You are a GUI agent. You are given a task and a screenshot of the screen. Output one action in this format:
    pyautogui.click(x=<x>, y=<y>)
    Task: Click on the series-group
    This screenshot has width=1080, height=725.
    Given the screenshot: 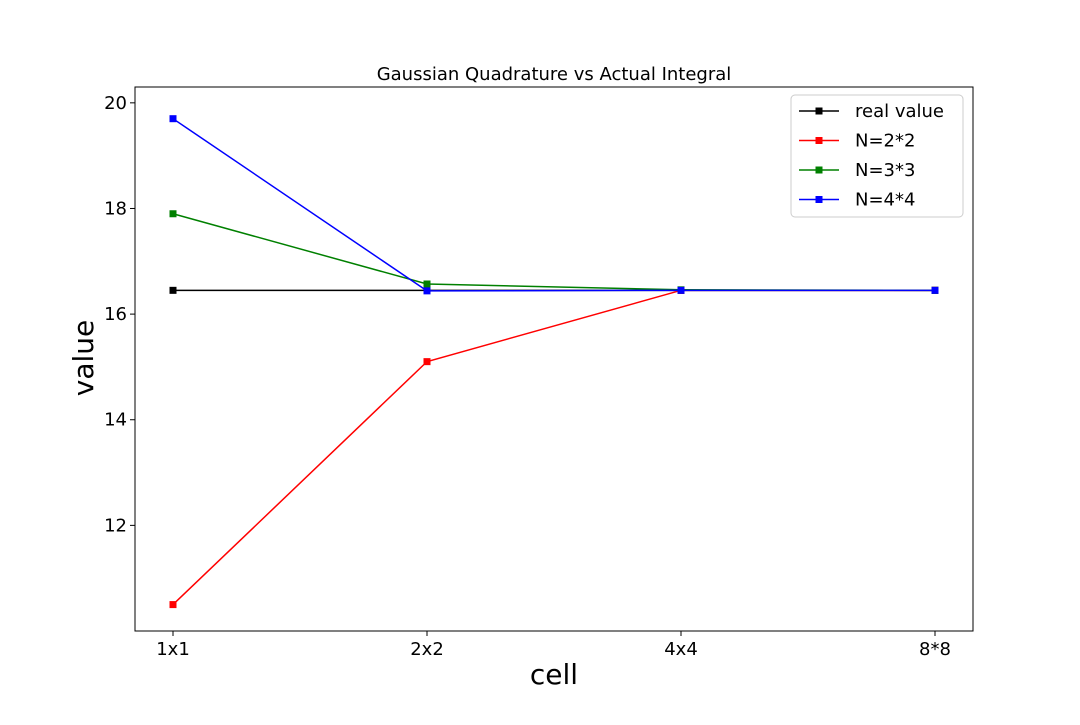 What is the action you would take?
    pyautogui.click(x=554, y=252)
    